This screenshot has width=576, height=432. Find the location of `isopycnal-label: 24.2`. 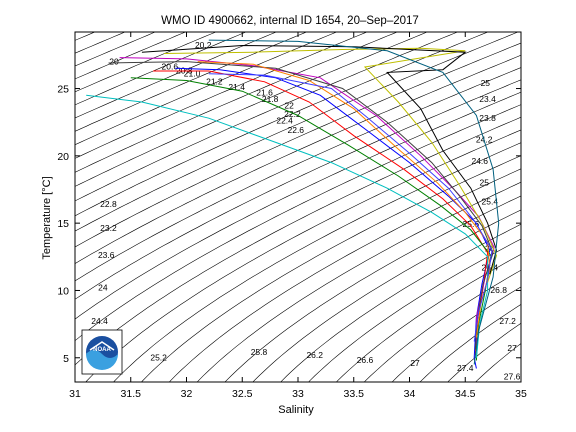

isopycnal-label: 24.2 is located at coordinates (484, 139).